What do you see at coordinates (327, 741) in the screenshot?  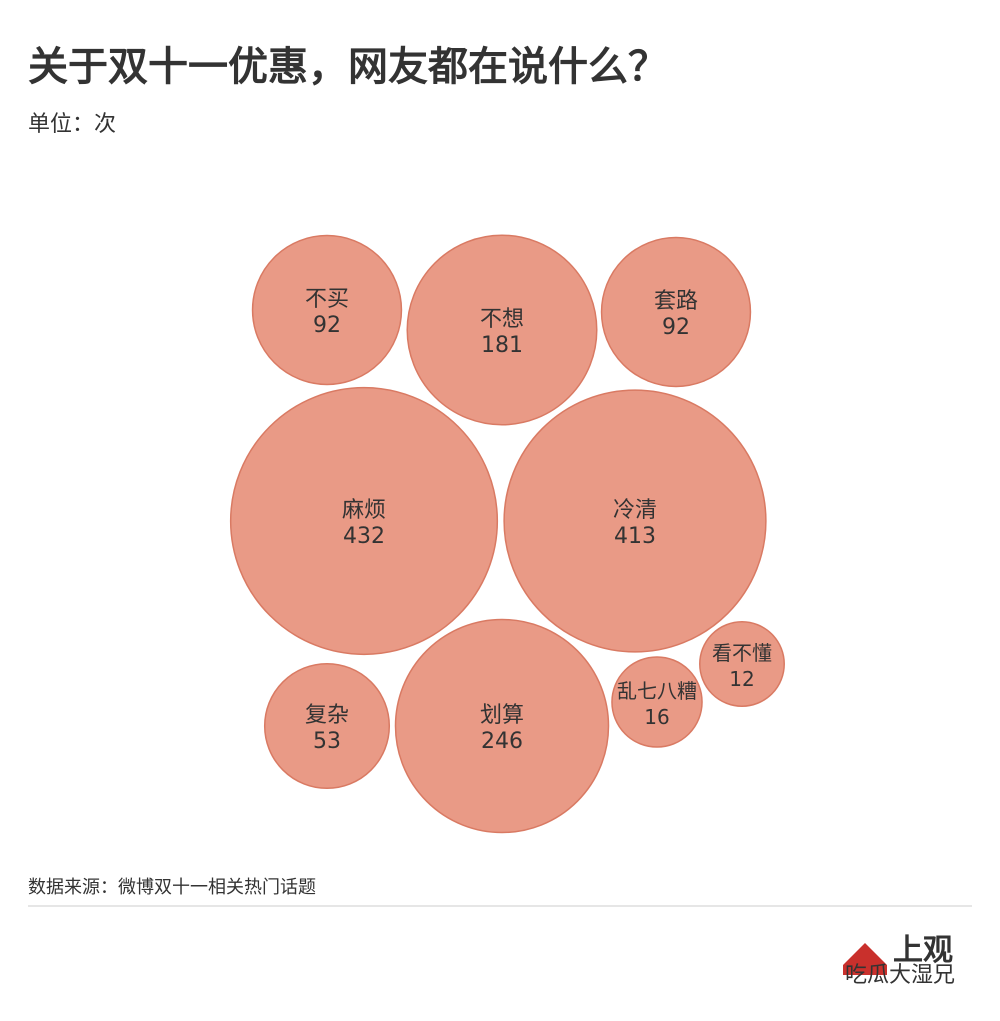 I see `bubble-value-label: 53` at bounding box center [327, 741].